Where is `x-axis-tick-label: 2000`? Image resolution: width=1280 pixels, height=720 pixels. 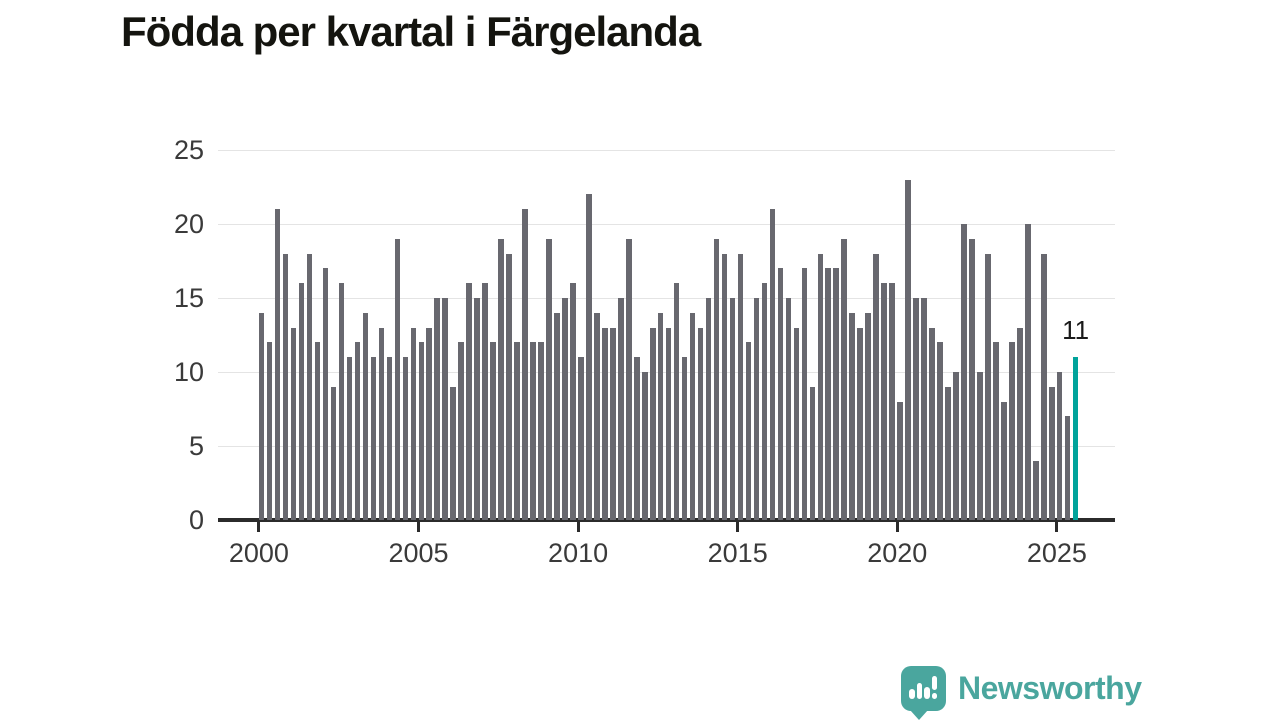
x-axis-tick-label: 2000 is located at coordinates (258, 553).